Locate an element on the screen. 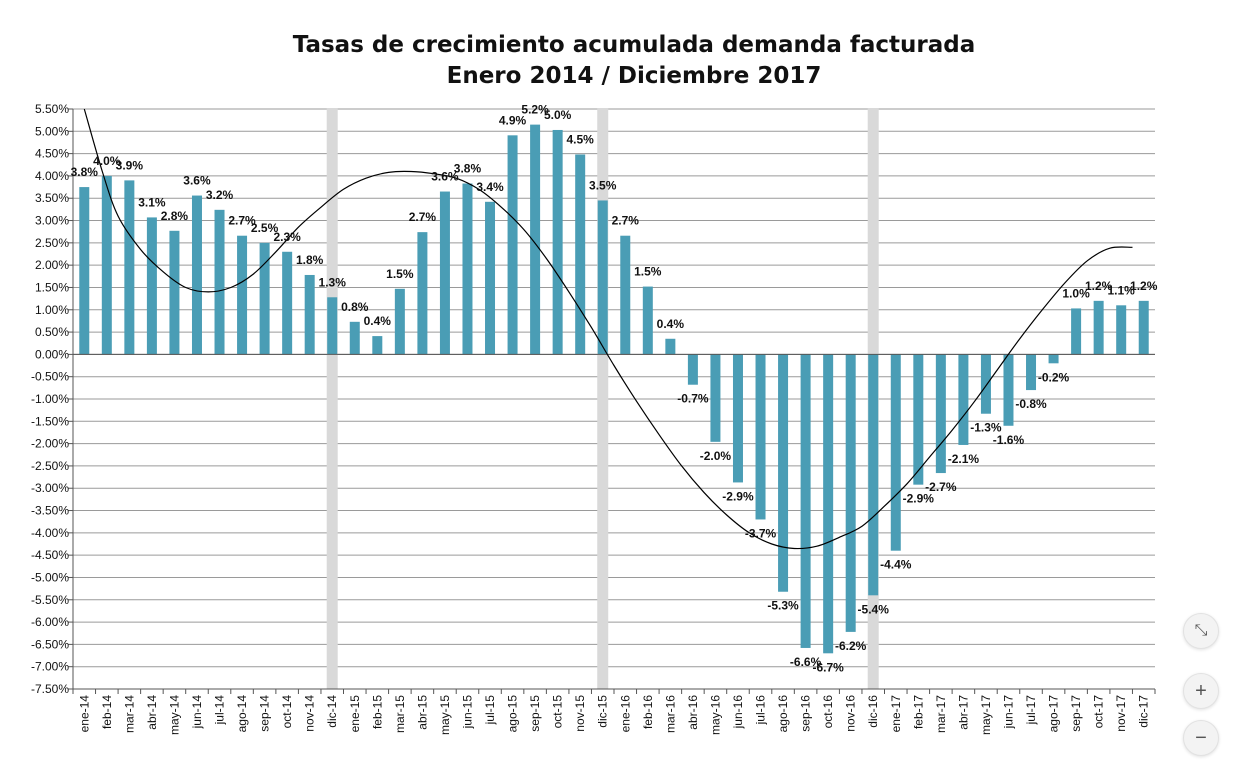 The height and width of the screenshot is (773, 1235). x-tick-label: feb-14 is located at coordinates (107, 712).